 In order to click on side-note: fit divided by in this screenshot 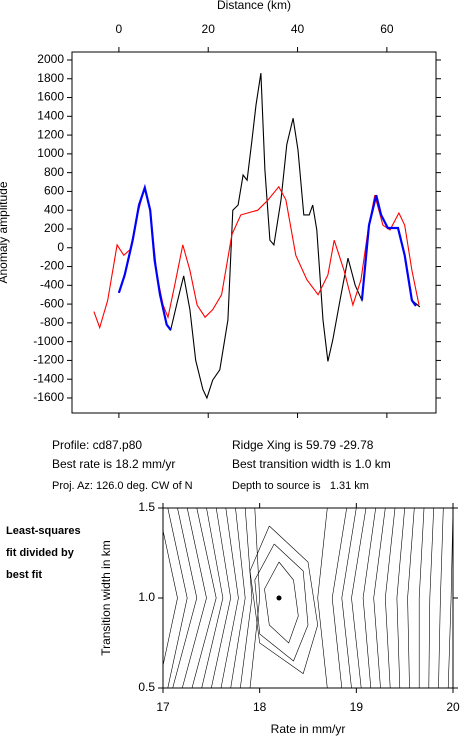, I will do `click(40, 553)`.